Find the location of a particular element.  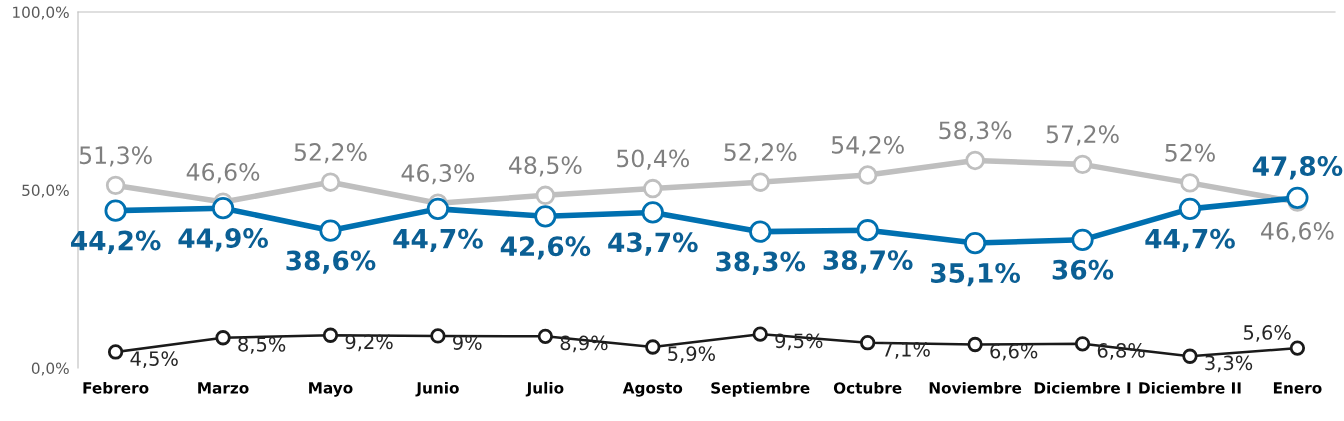

data-label: 38,7% is located at coordinates (868, 262).